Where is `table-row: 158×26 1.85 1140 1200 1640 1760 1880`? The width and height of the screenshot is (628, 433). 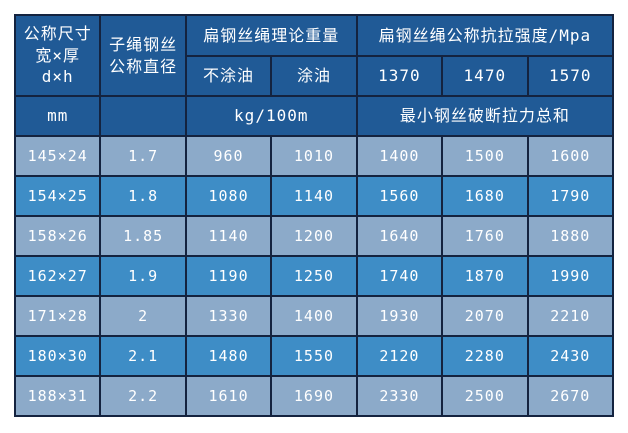
table-row: 158×26 1.85 1140 1200 1640 1760 1880 is located at coordinates (314, 236).